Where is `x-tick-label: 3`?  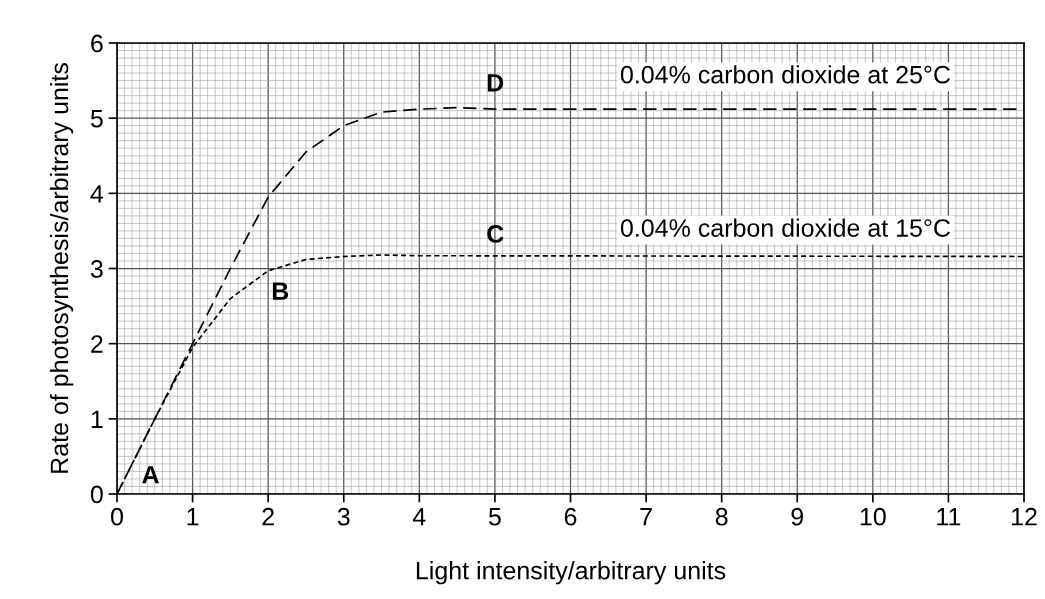
x-tick-label: 3 is located at coordinates (343, 516).